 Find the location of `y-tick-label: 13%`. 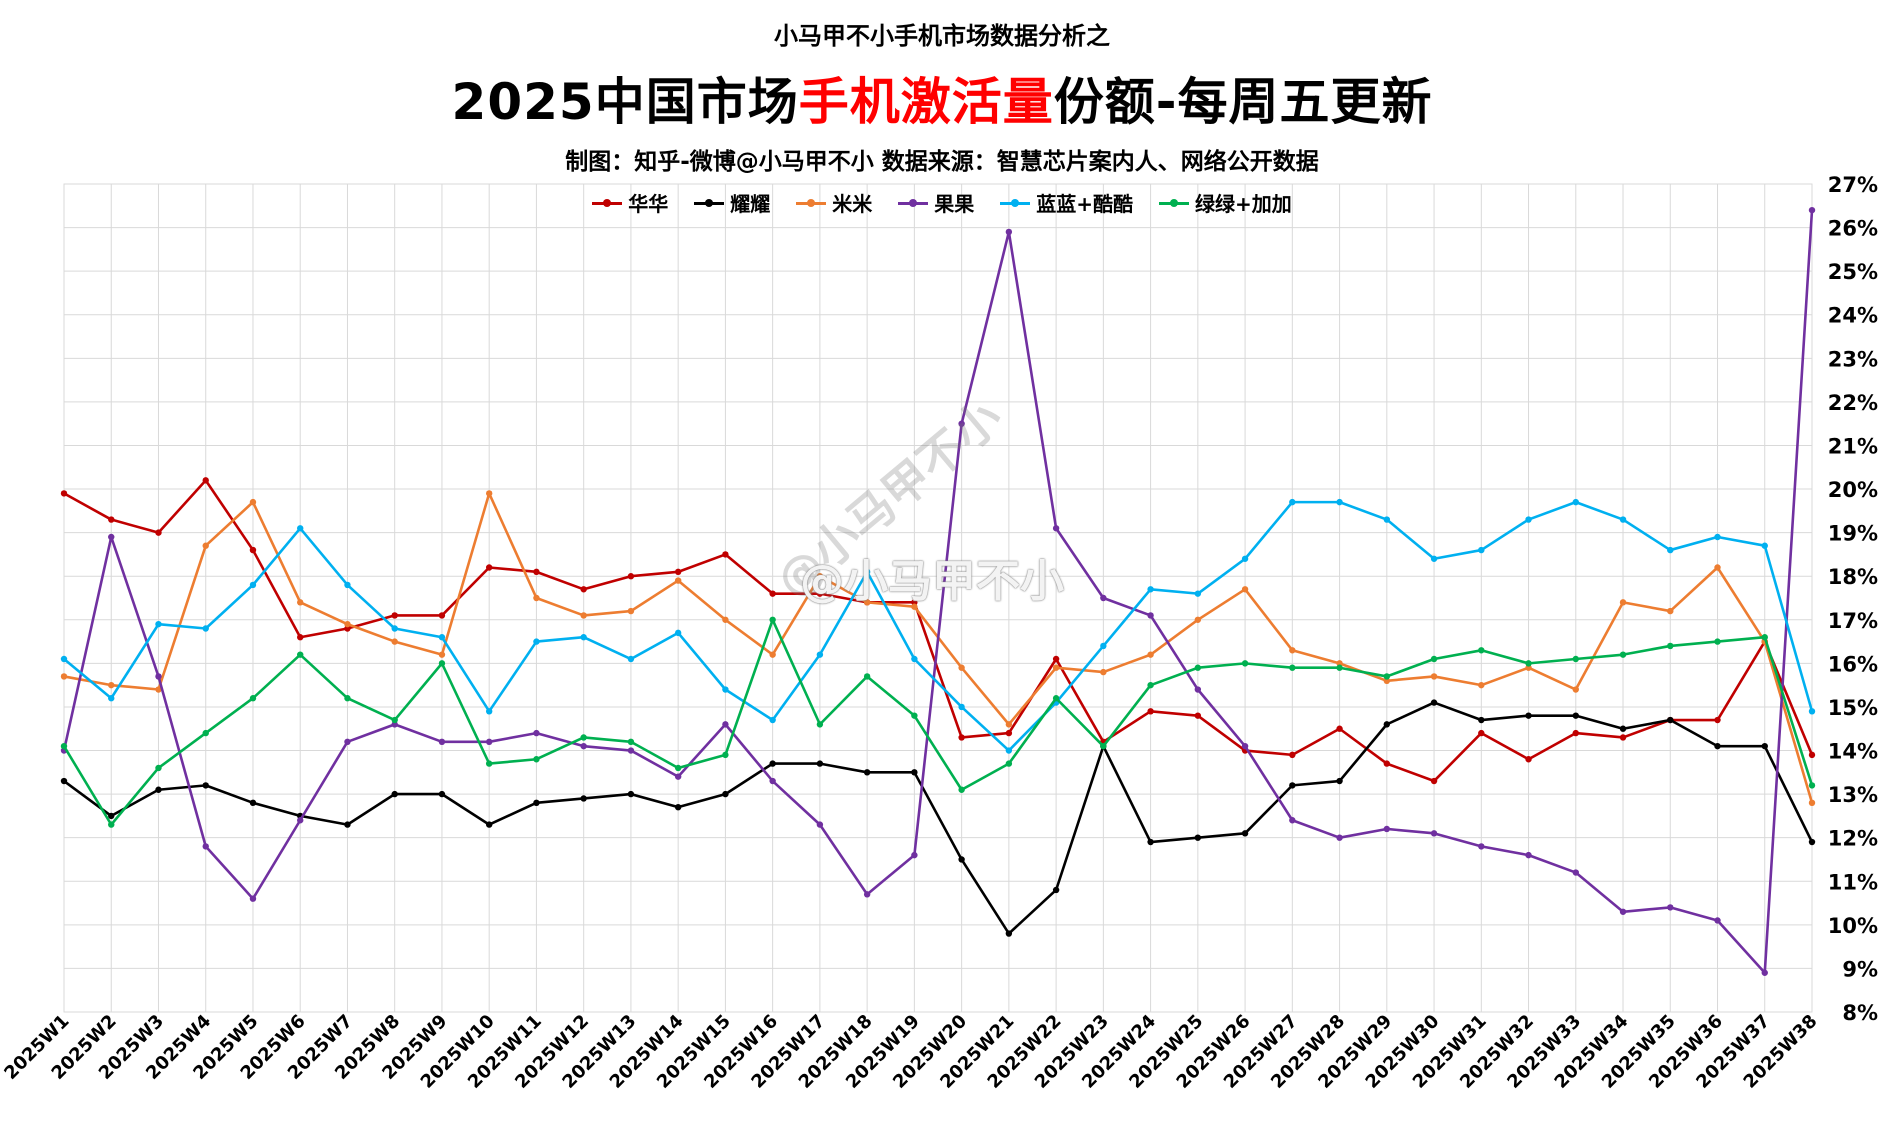

y-tick-label: 13% is located at coordinates (1853, 795).